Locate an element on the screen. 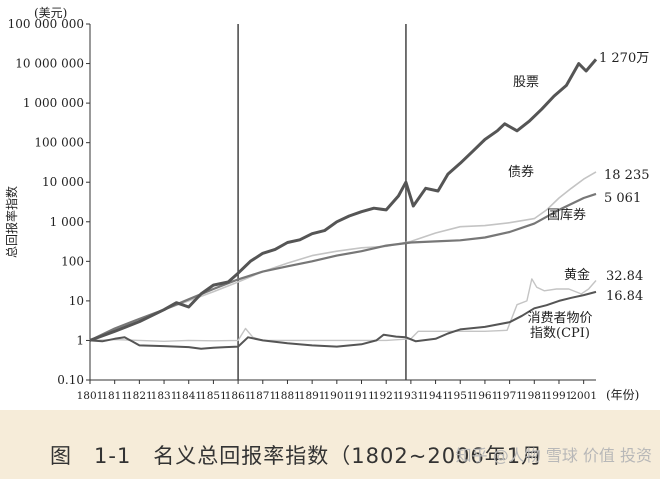 The image size is (660, 479). series-name-label: 指数(CPI) is located at coordinates (560, 333).